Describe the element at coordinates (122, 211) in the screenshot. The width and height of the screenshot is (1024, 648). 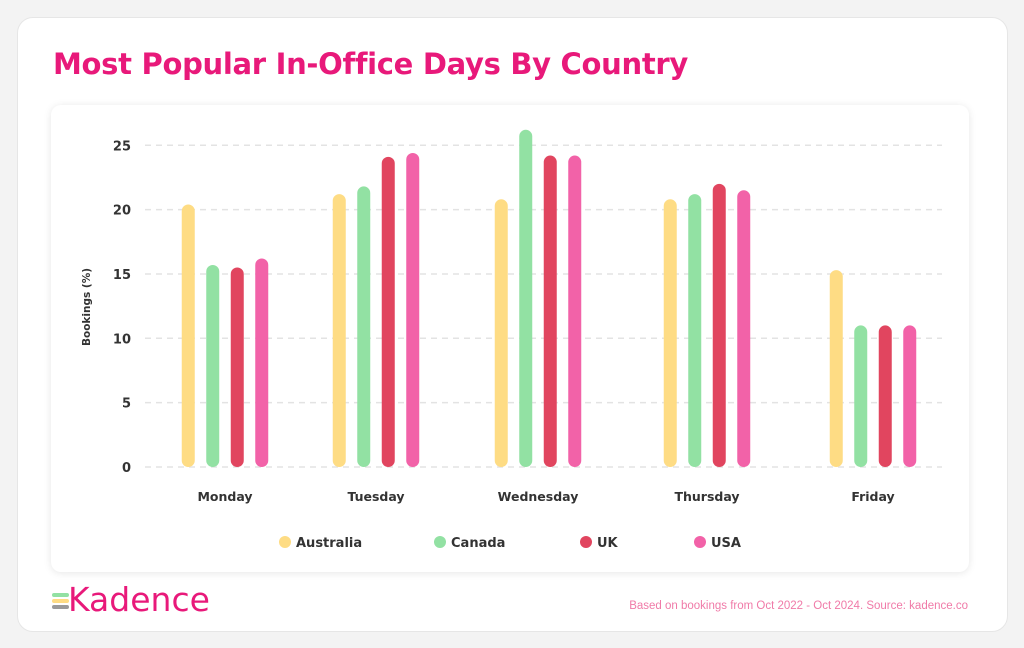
I see `y-tick-label: 20` at that location.